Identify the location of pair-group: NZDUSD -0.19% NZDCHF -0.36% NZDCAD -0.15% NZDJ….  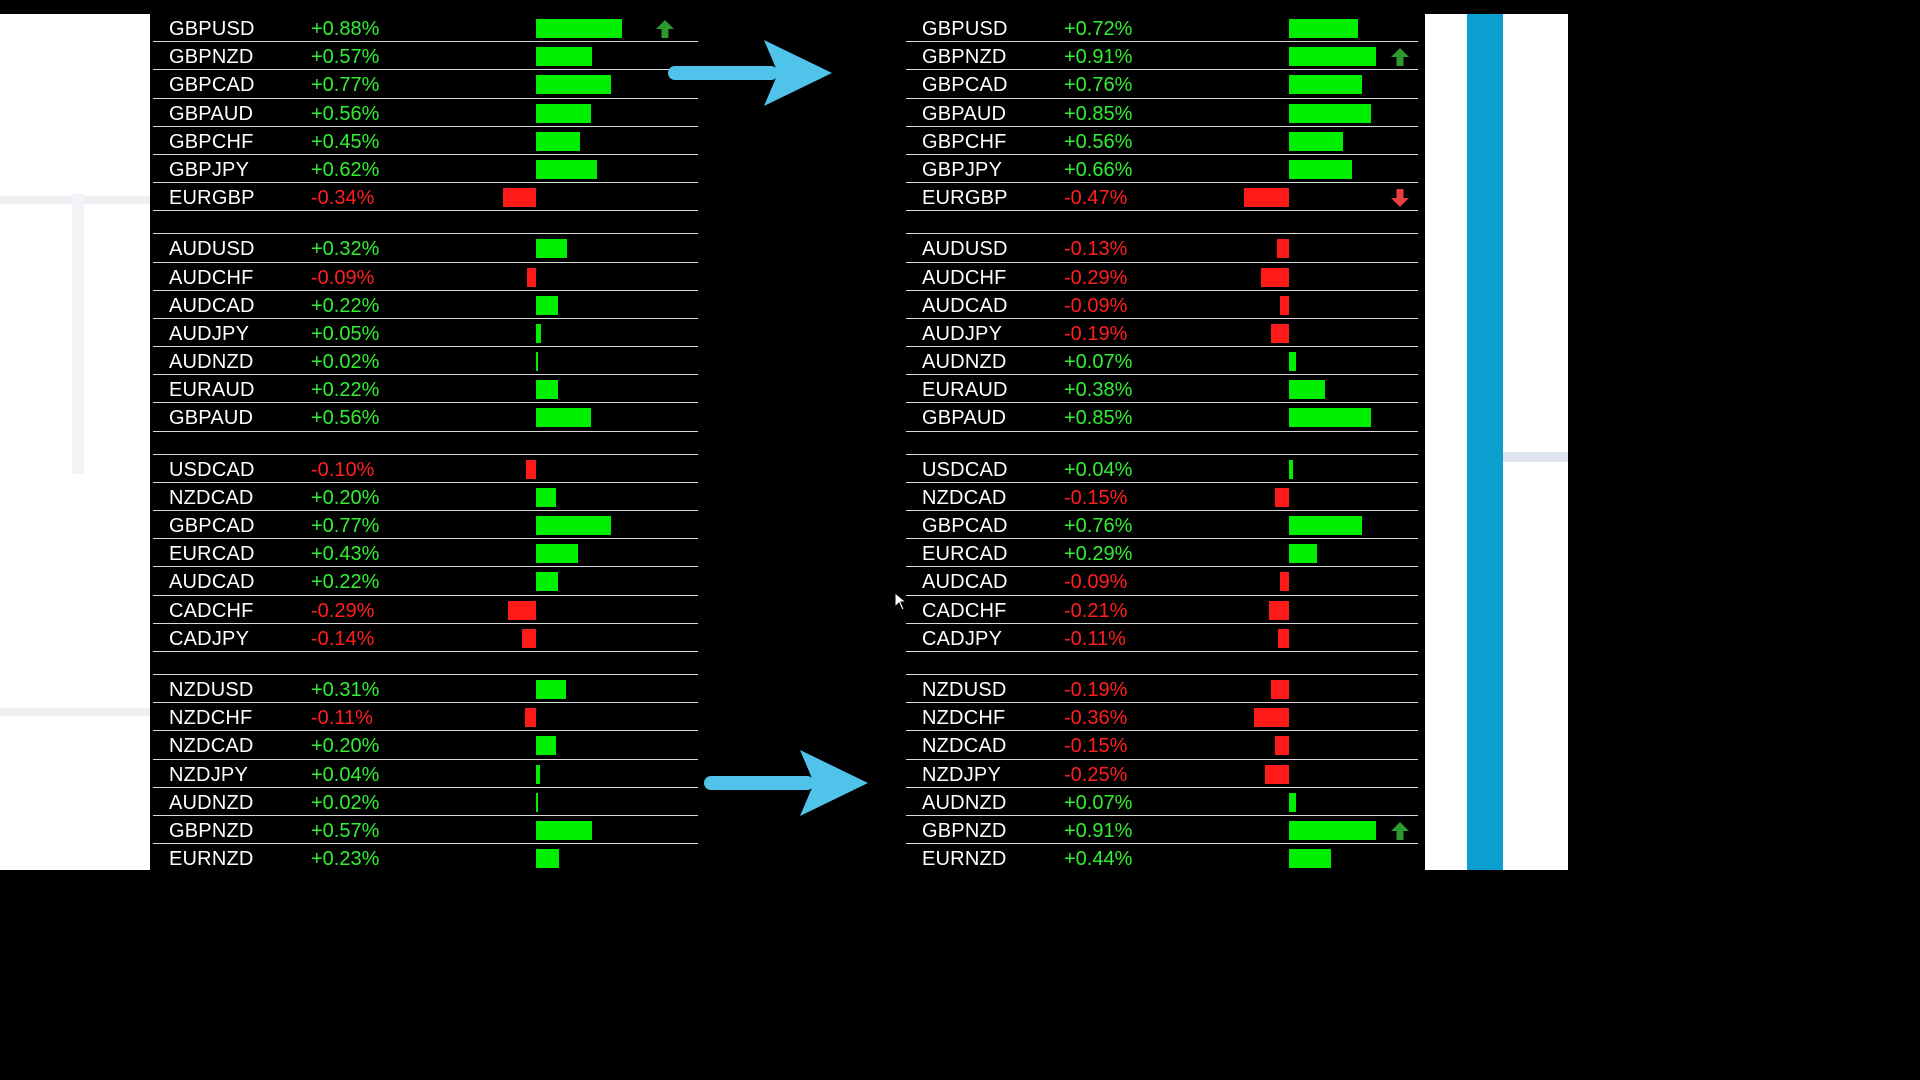
(1162, 774).